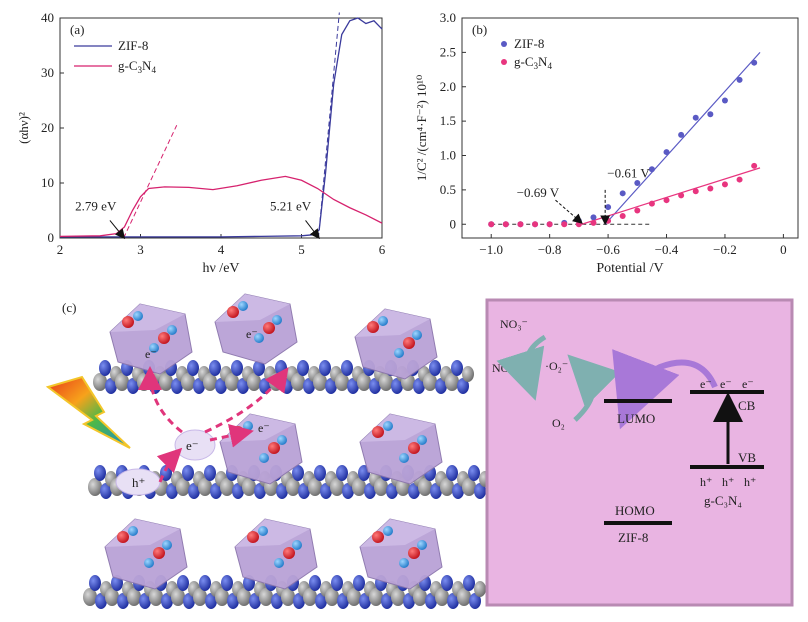 Image resolution: width=808 pixels, height=622 pixels. I want to click on a-x-tick-label: 4, so click(221, 249).